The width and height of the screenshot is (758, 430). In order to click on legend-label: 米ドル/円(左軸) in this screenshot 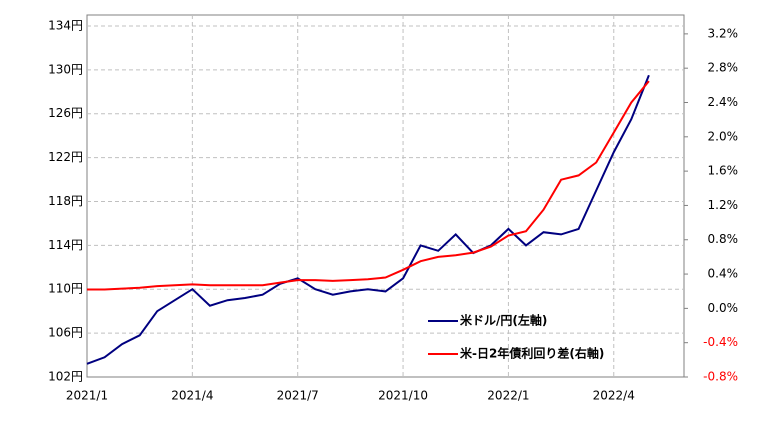, I will do `click(503, 320)`.